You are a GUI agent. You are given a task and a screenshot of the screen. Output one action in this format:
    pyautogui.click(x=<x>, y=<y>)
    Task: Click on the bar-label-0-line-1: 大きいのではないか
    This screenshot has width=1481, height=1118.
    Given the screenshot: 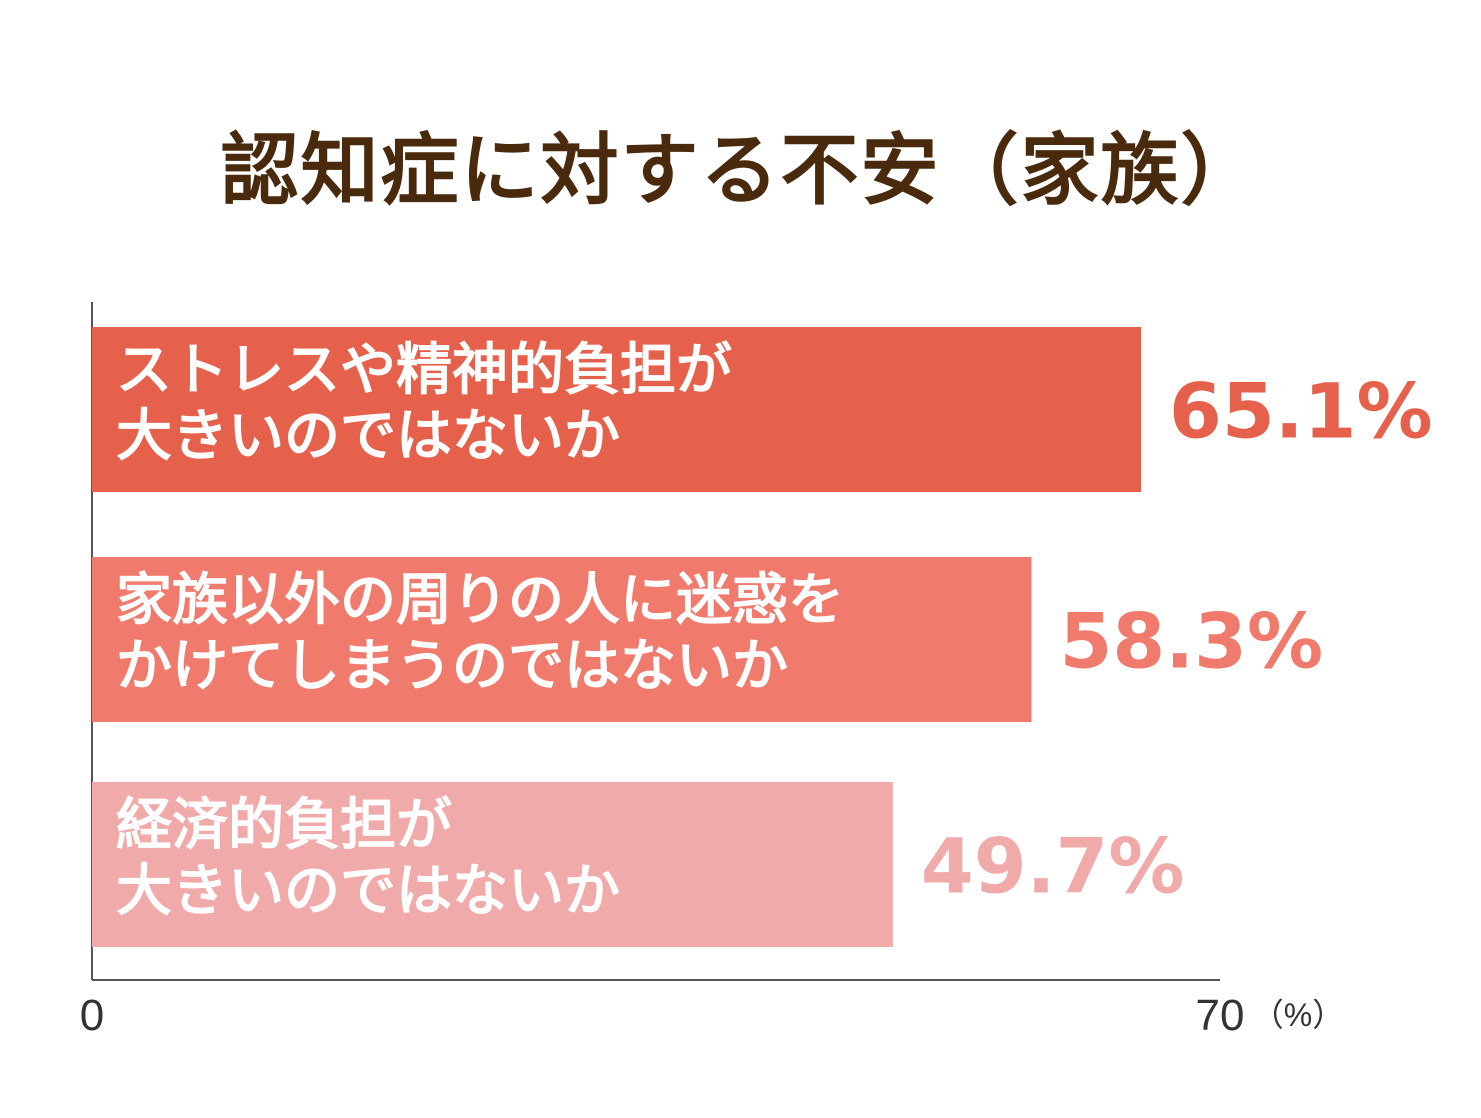 What is the action you would take?
    pyautogui.click(x=368, y=436)
    